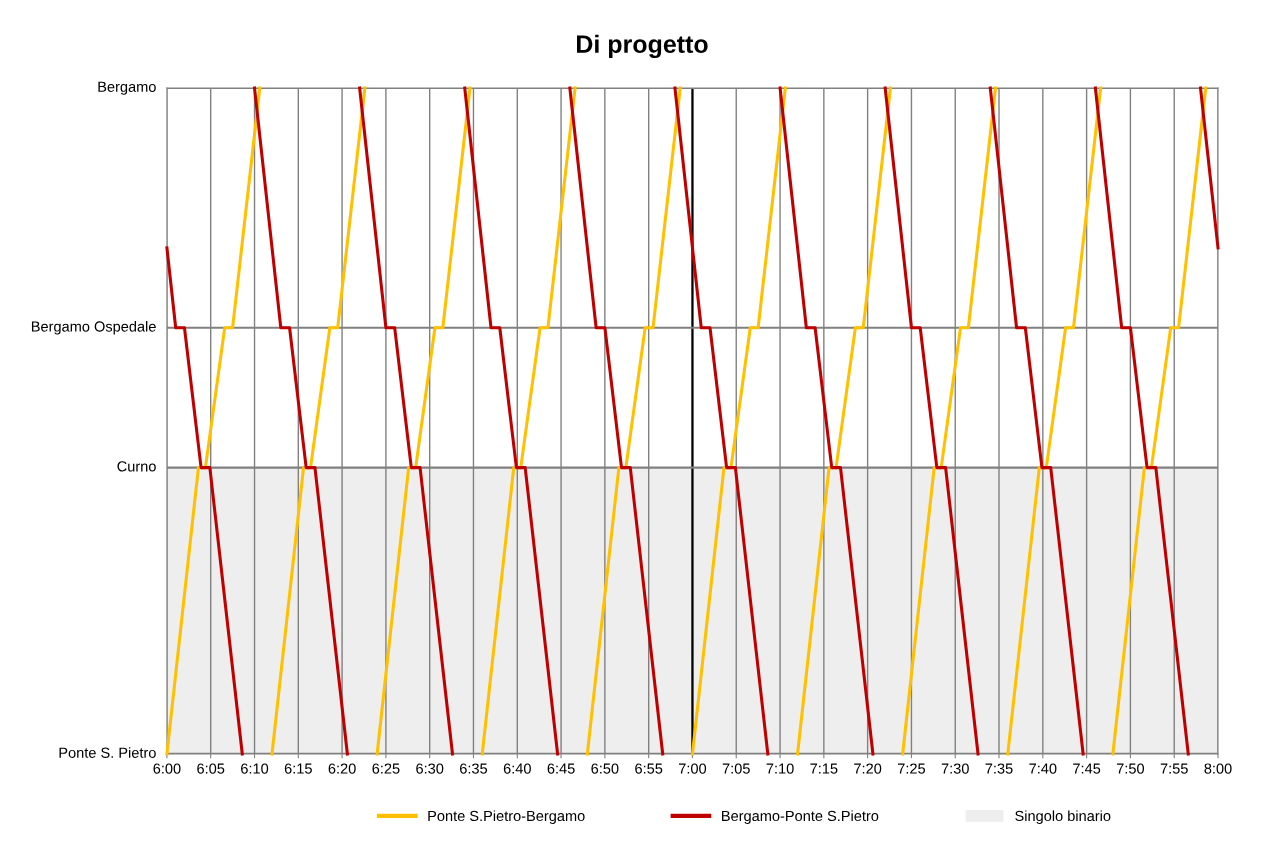 This screenshot has width=1284, height=843. What do you see at coordinates (868, 768) in the screenshot?
I see `x-tick-label: 7:20` at bounding box center [868, 768].